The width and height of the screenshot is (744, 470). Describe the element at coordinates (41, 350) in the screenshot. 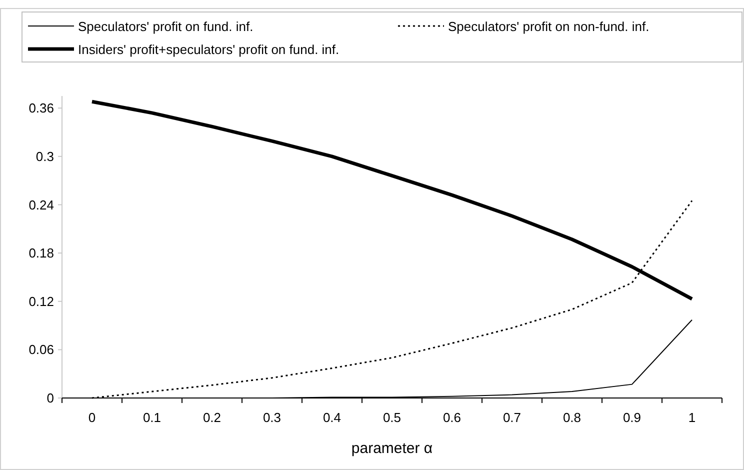

I see `y-tick-label: 0.06` at that location.